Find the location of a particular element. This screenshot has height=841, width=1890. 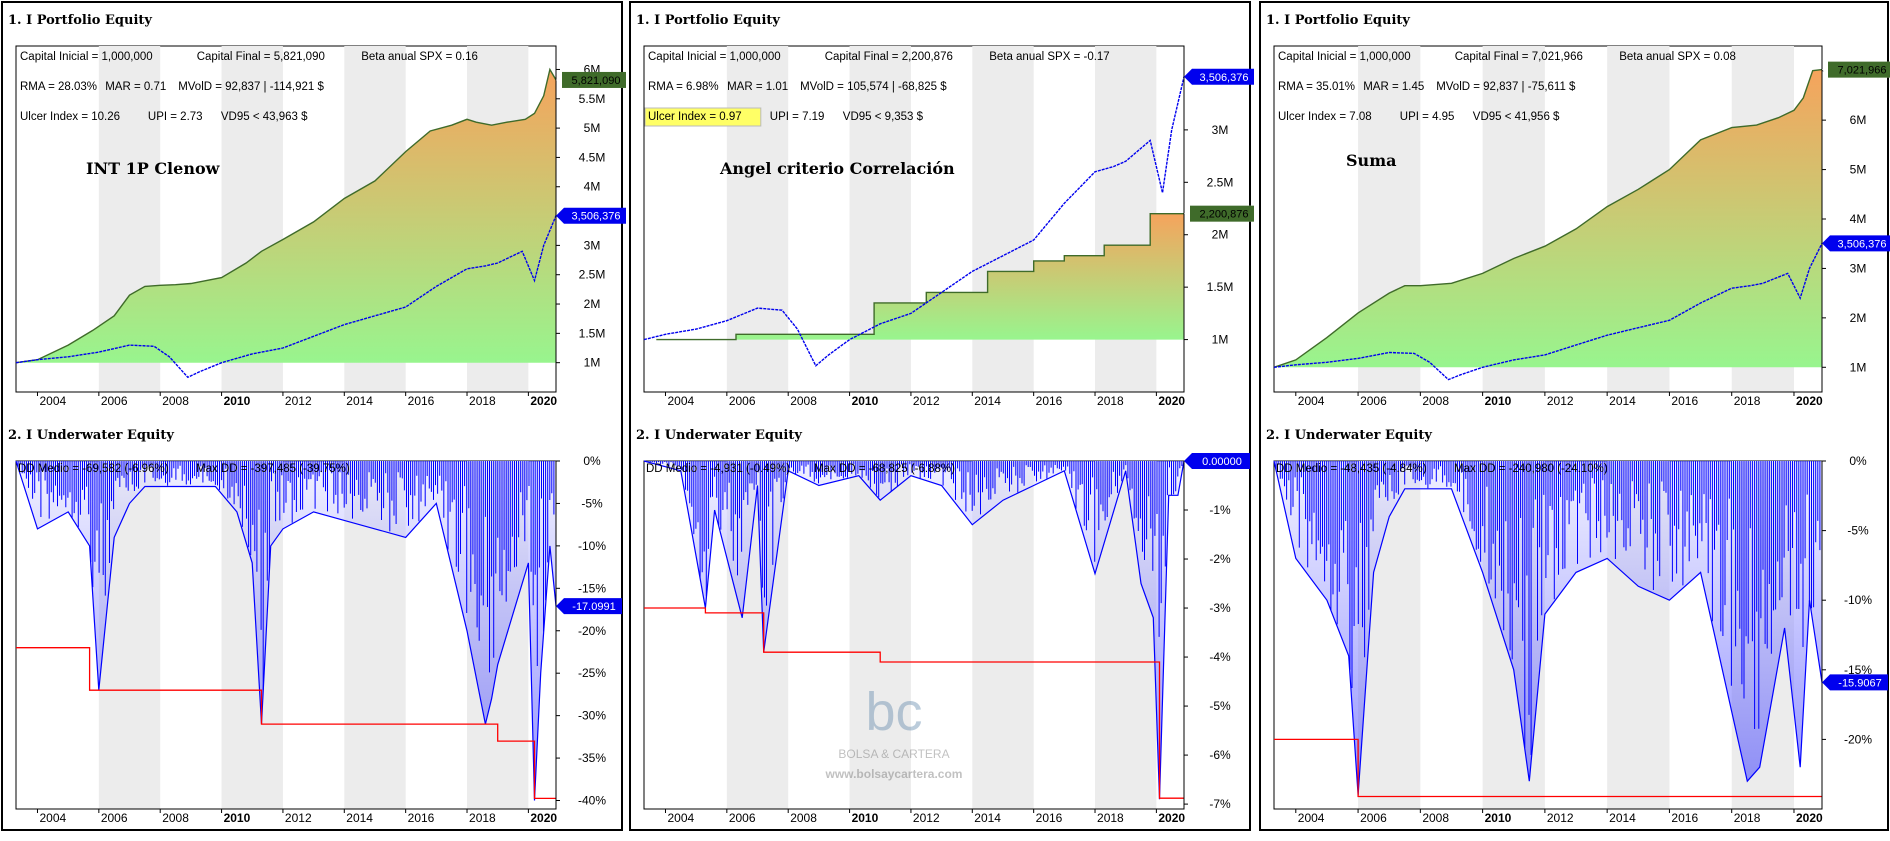

equity-value-badge: 2,200,876 is located at coordinates (1219, 213).